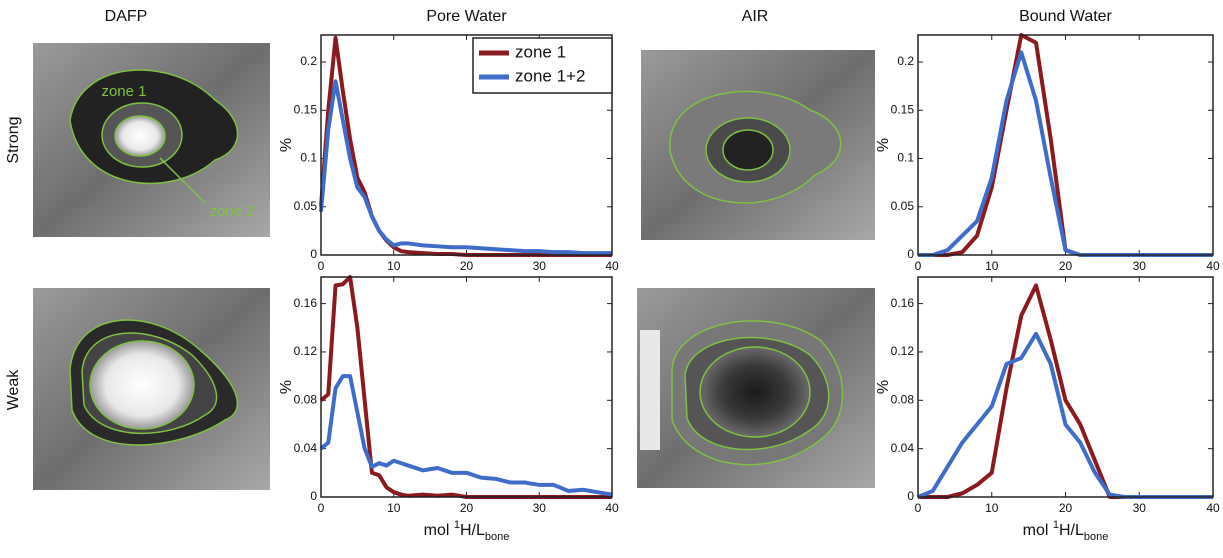  Describe the element at coordinates (550, 75) in the screenshot. I see `legend-label: zone 1+2` at that location.